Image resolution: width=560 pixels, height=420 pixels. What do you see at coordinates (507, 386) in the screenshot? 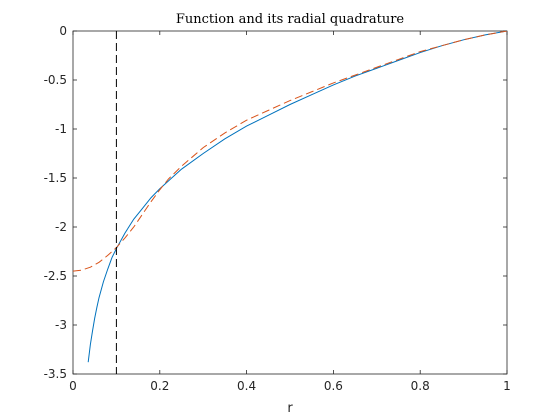
I see `x-tick-label: 1` at bounding box center [507, 386].